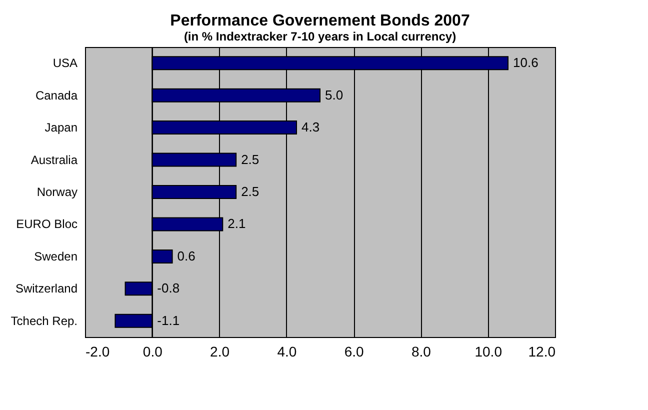  Describe the element at coordinates (56, 256) in the screenshot. I see `y-tick-label: Sweden` at that location.